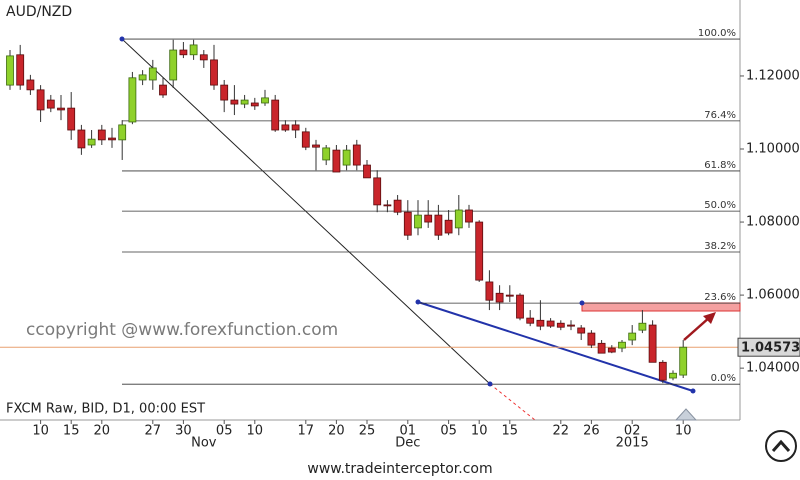 The image size is (800, 480). Describe the element at coordinates (512, 402) in the screenshot. I see `trend-line-extension` at that location.